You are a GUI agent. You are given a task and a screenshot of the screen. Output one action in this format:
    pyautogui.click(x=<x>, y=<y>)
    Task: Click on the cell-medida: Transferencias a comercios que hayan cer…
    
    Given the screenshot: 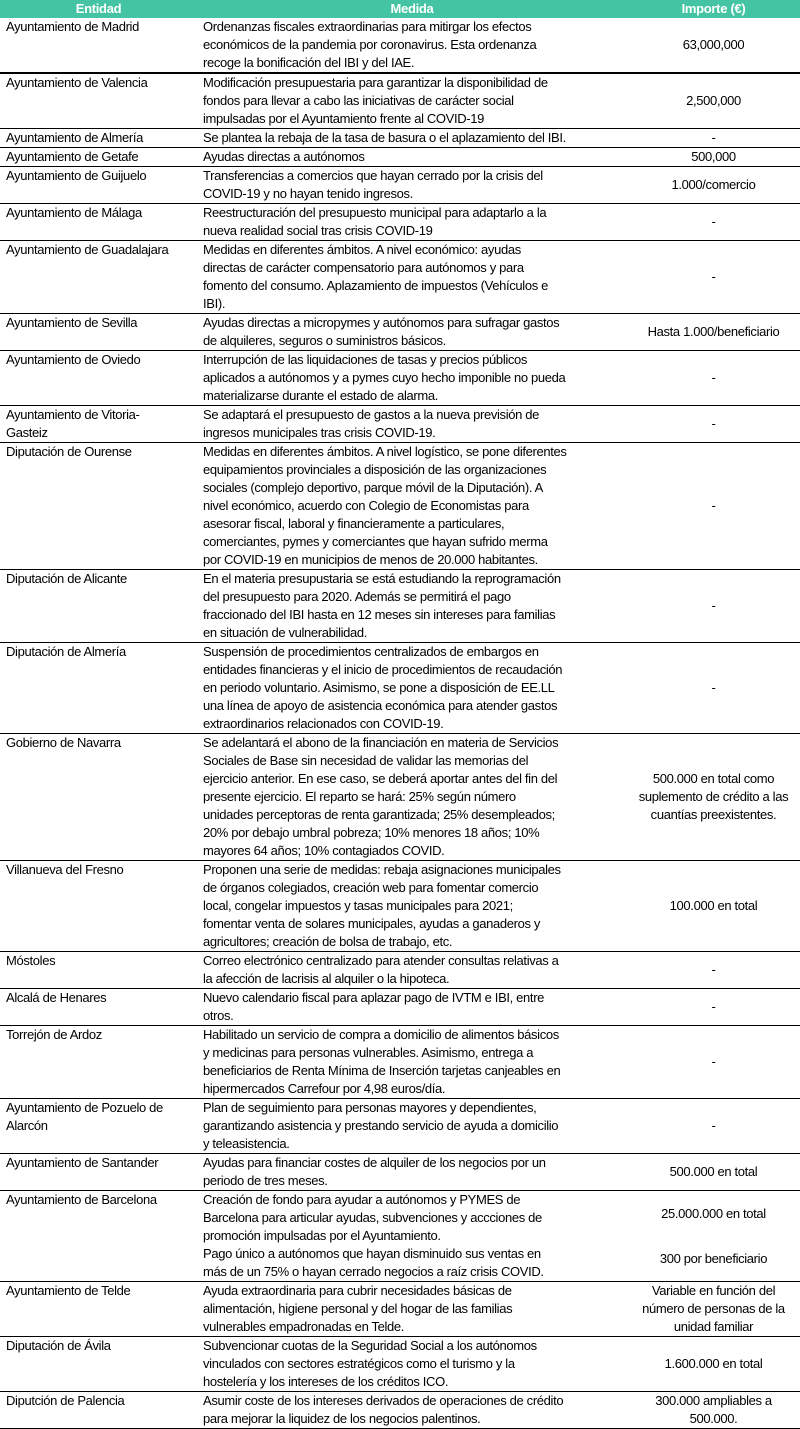 What is the action you would take?
    pyautogui.click(x=412, y=185)
    